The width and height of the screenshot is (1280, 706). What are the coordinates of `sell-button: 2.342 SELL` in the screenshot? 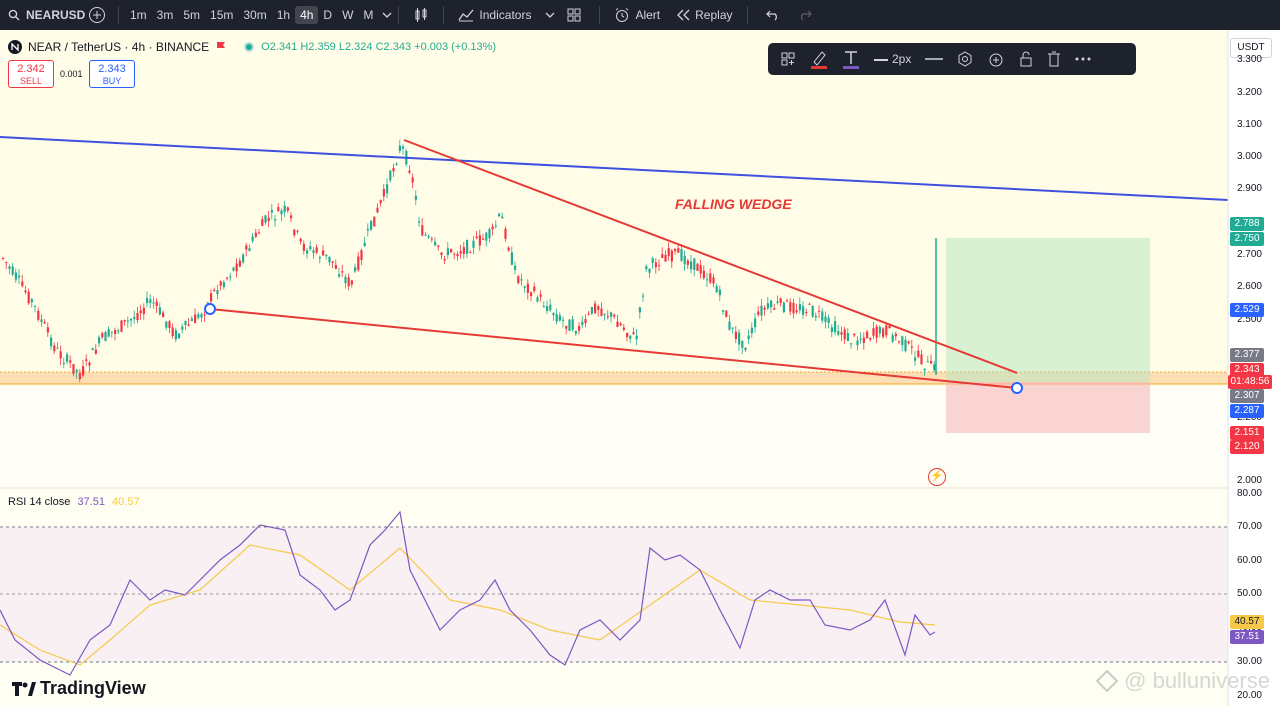 It's located at (31, 74).